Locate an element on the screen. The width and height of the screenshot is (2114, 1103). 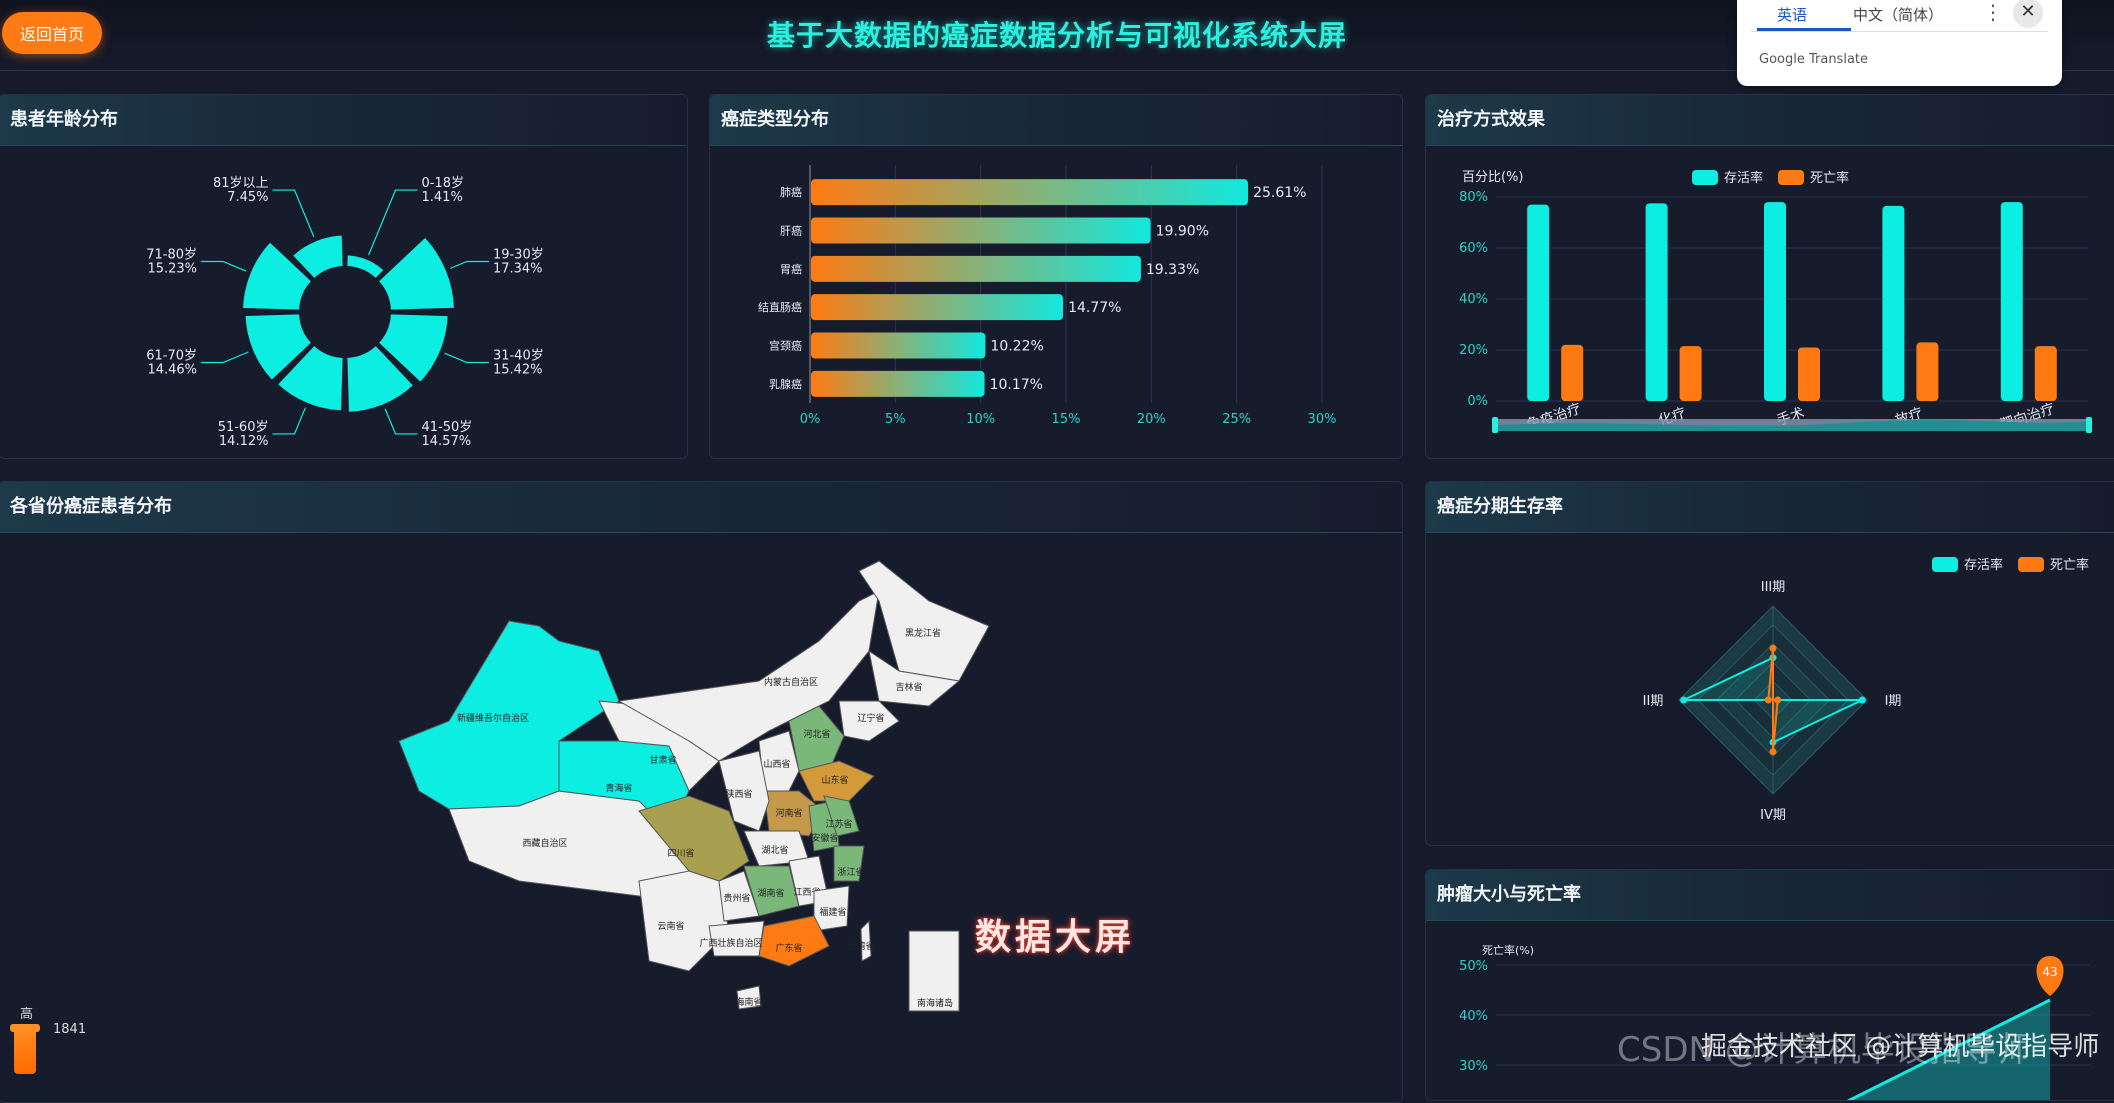
tu-y-axis-label: 死亡率(%) is located at coordinates (1508, 950).